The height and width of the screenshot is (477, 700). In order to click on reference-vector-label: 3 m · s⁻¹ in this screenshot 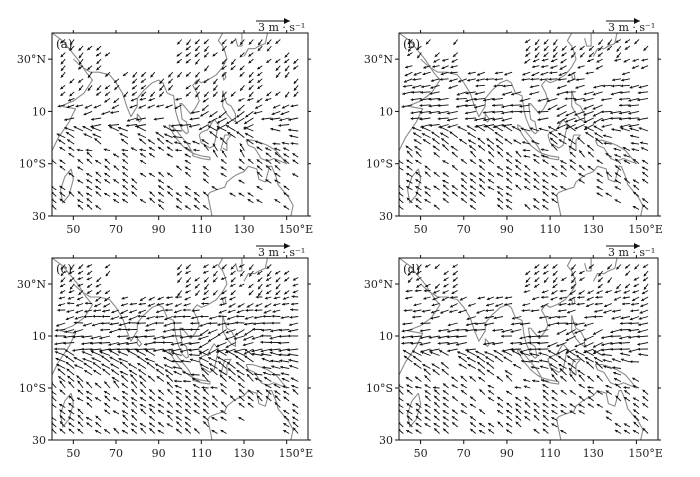, I will do `click(281, 252)`.